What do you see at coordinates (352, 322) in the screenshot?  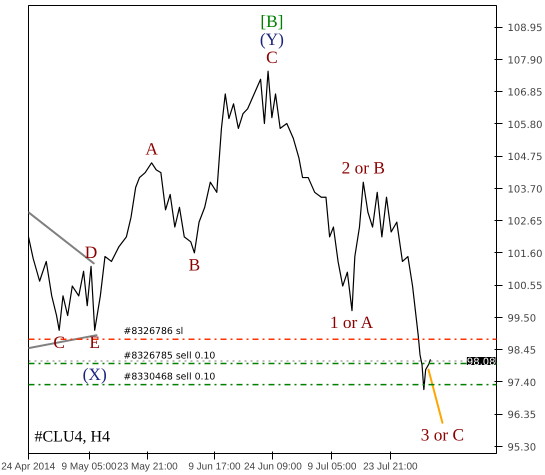 I see `annotation: 1 or A` at bounding box center [352, 322].